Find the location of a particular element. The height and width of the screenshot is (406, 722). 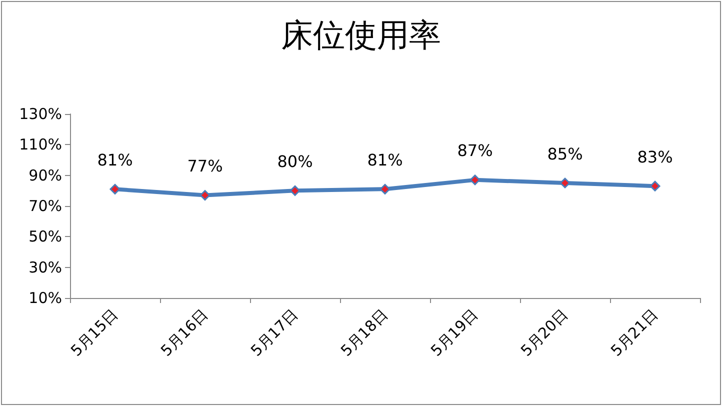

data-label: 87% is located at coordinates (475, 150).